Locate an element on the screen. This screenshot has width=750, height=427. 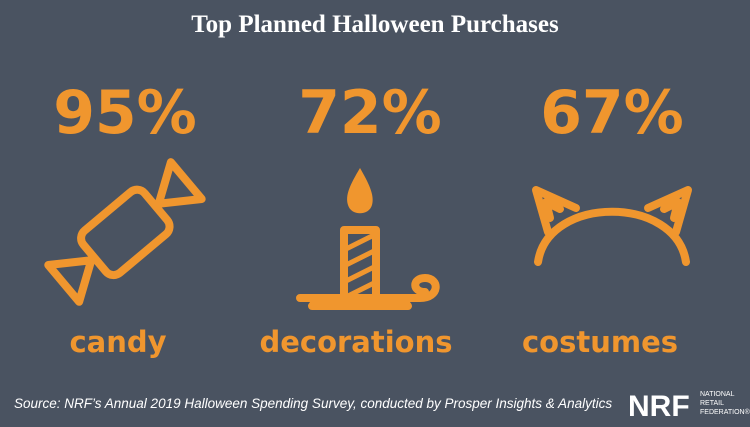
logo-text: NATIONAL is located at coordinates (717, 394).